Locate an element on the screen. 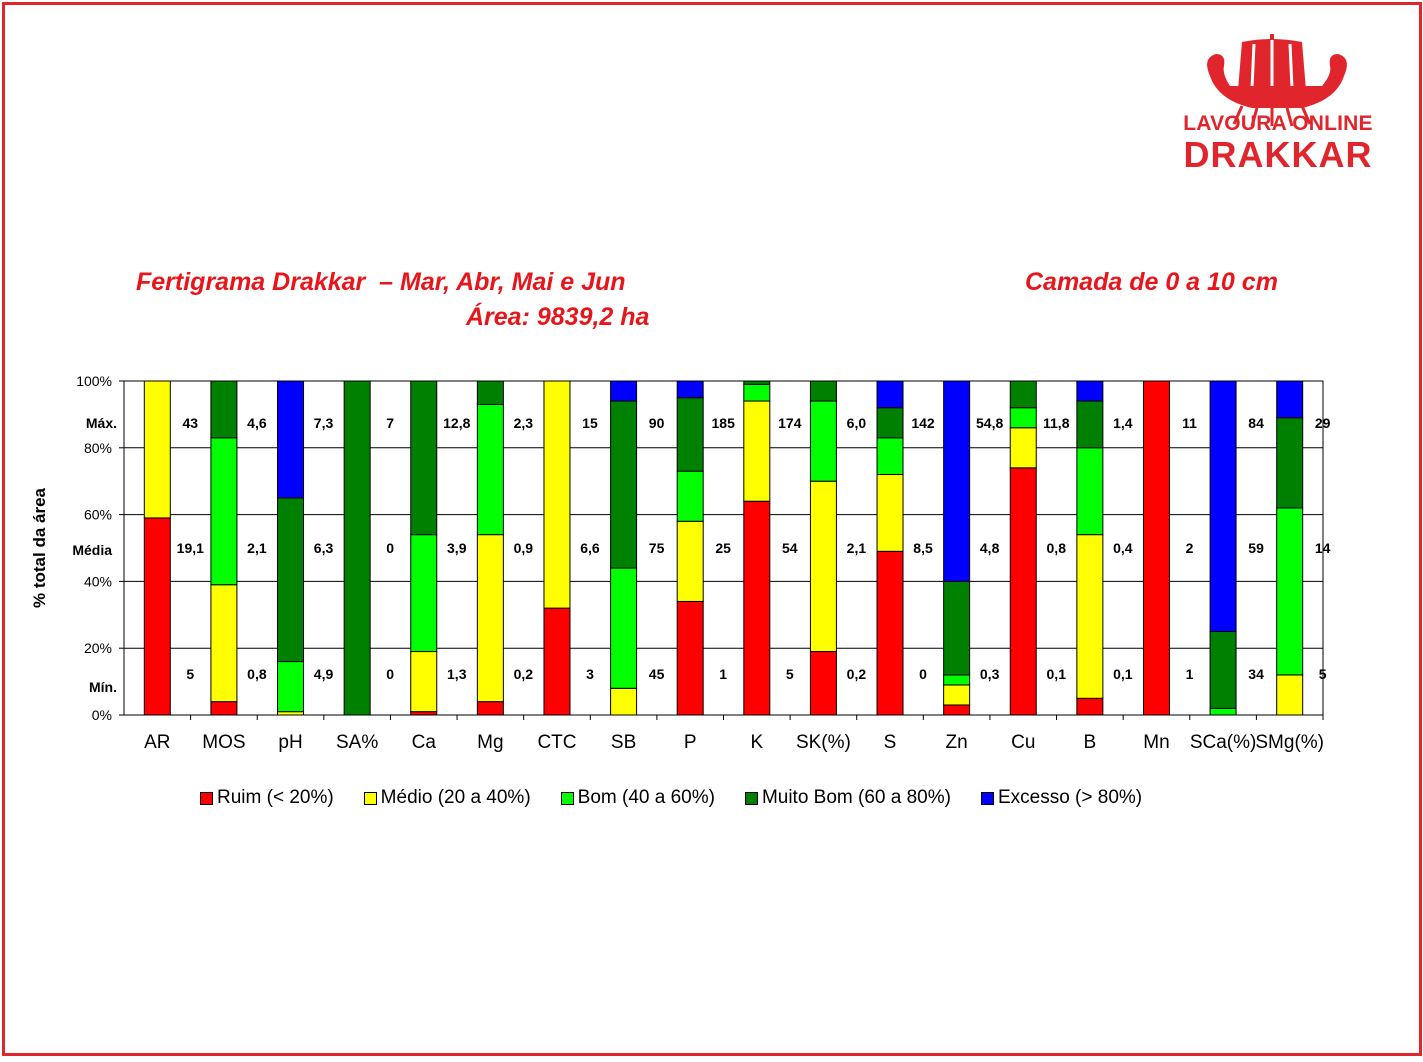 This screenshot has width=1423, height=1062. x-tick-label: SA% is located at coordinates (357, 742).